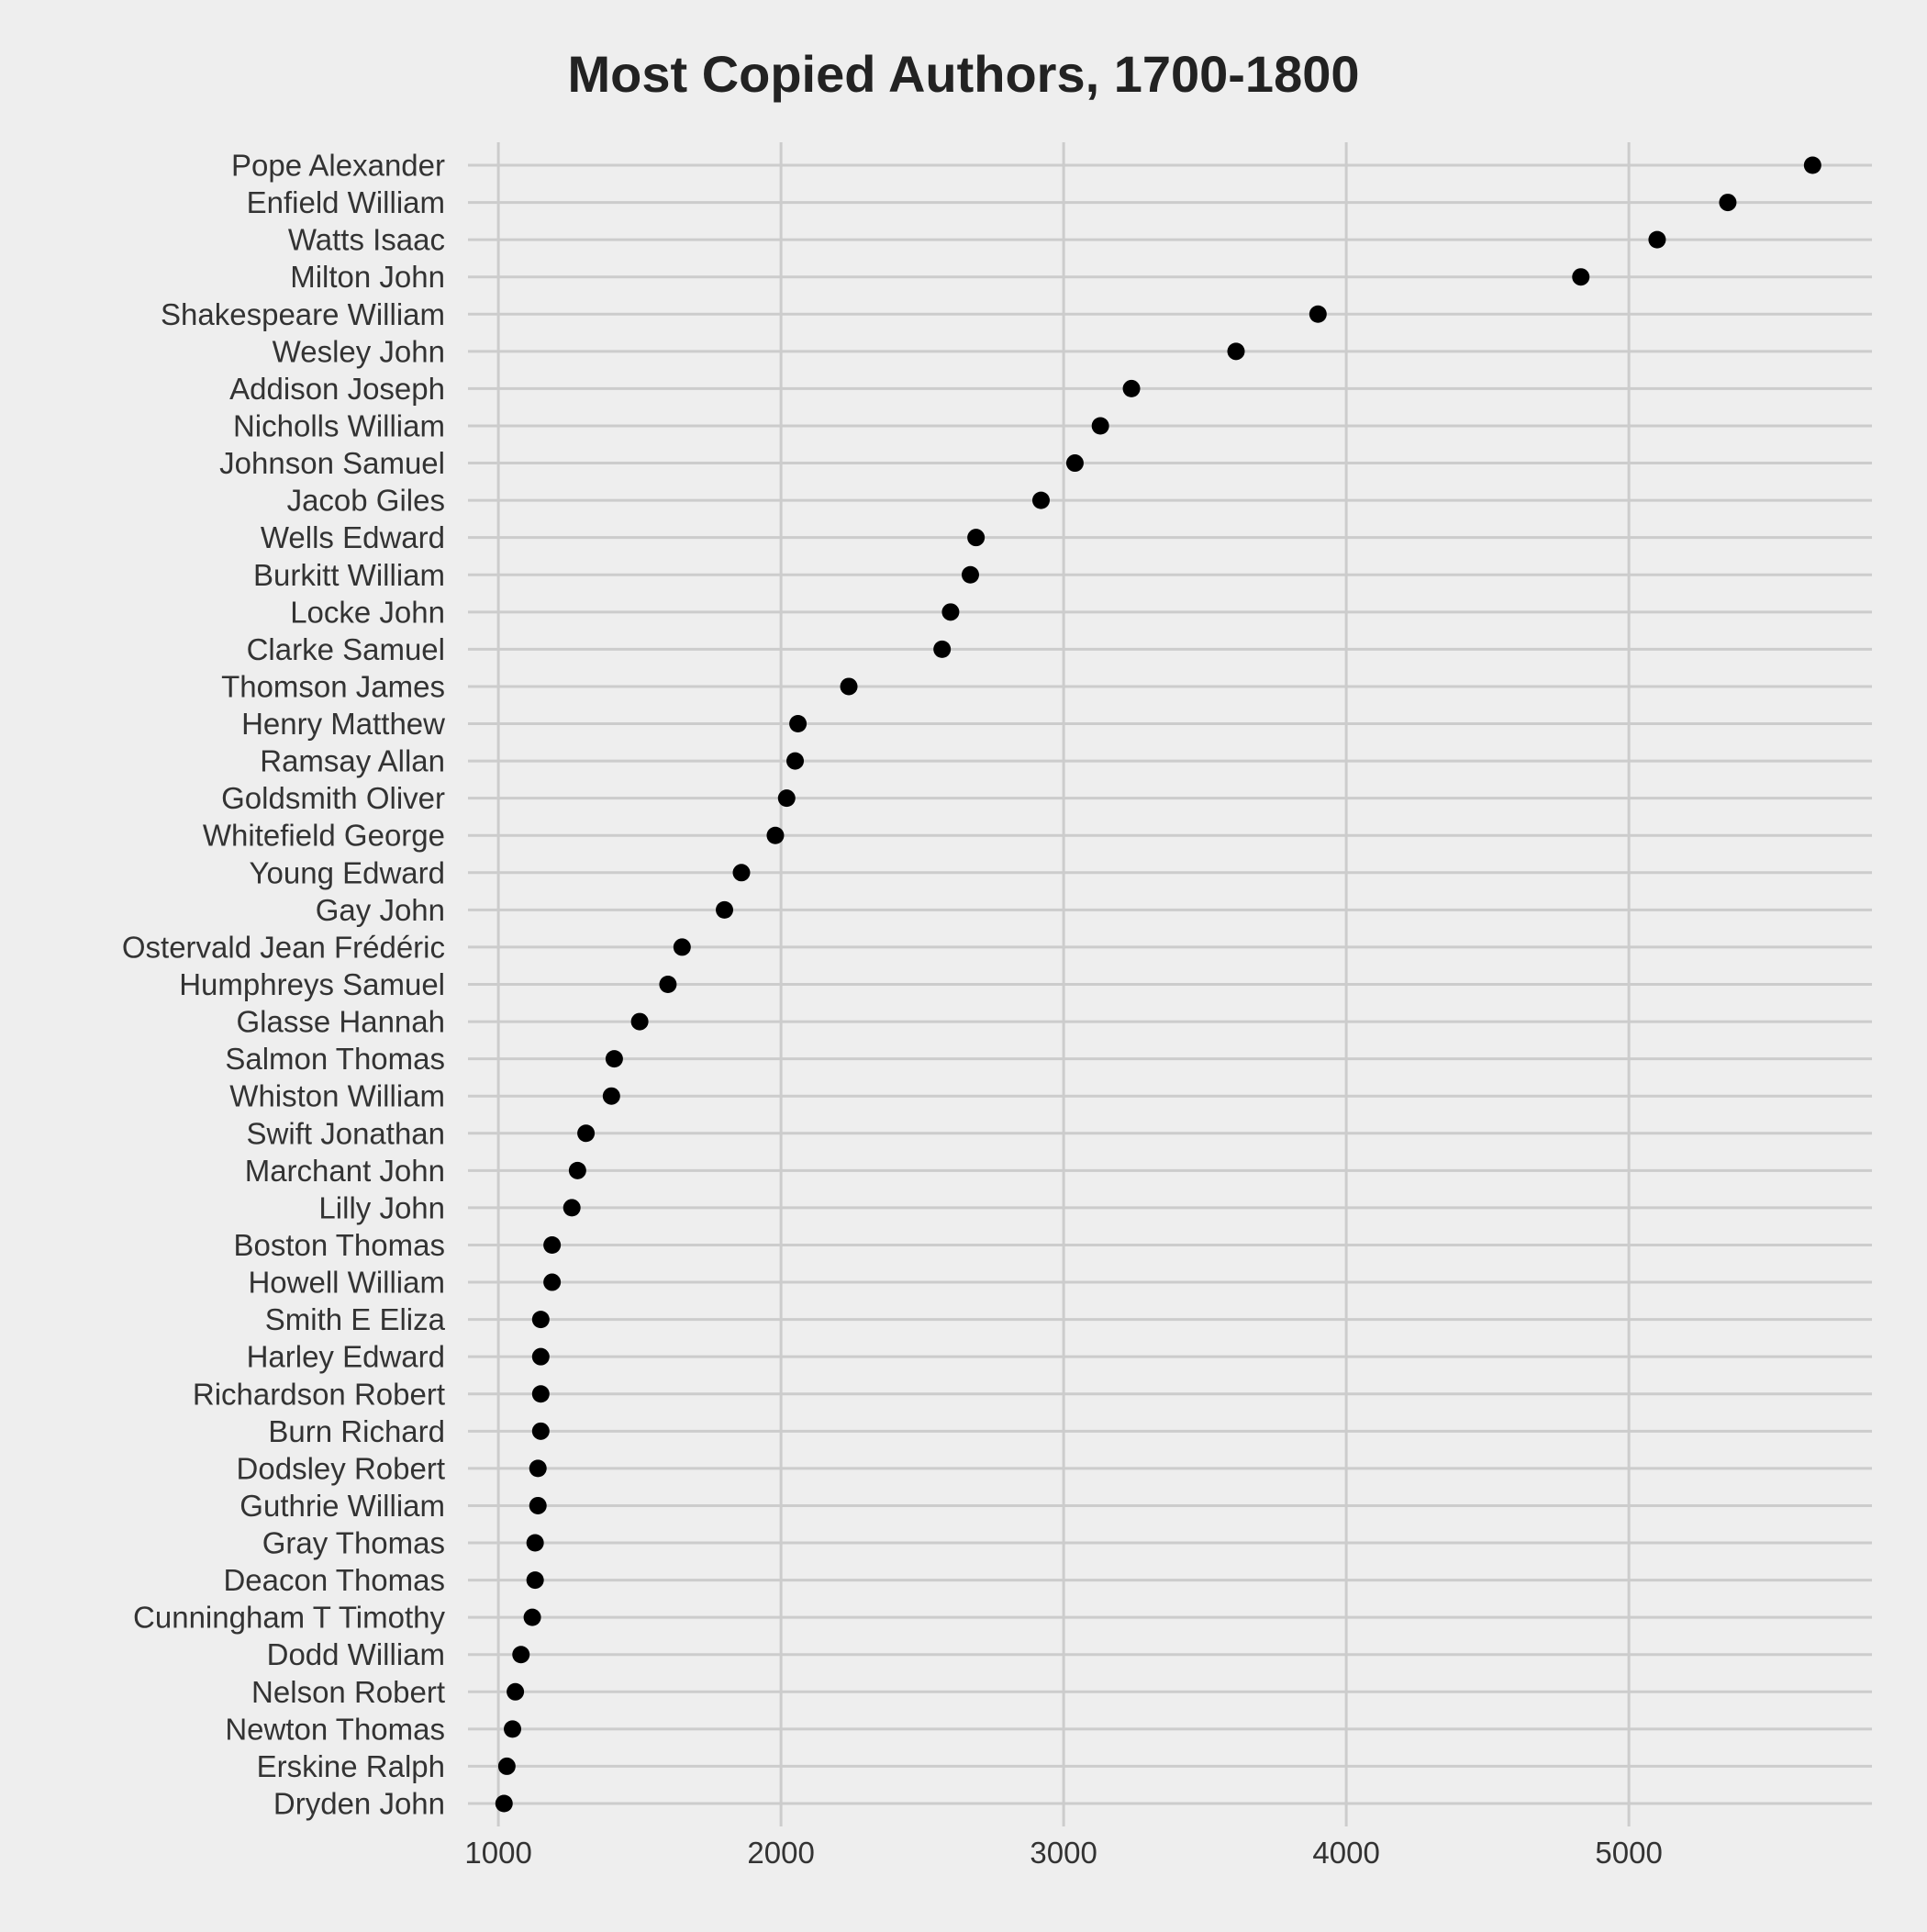  What do you see at coordinates (333, 686) in the screenshot?
I see `category-label: Thomson James` at bounding box center [333, 686].